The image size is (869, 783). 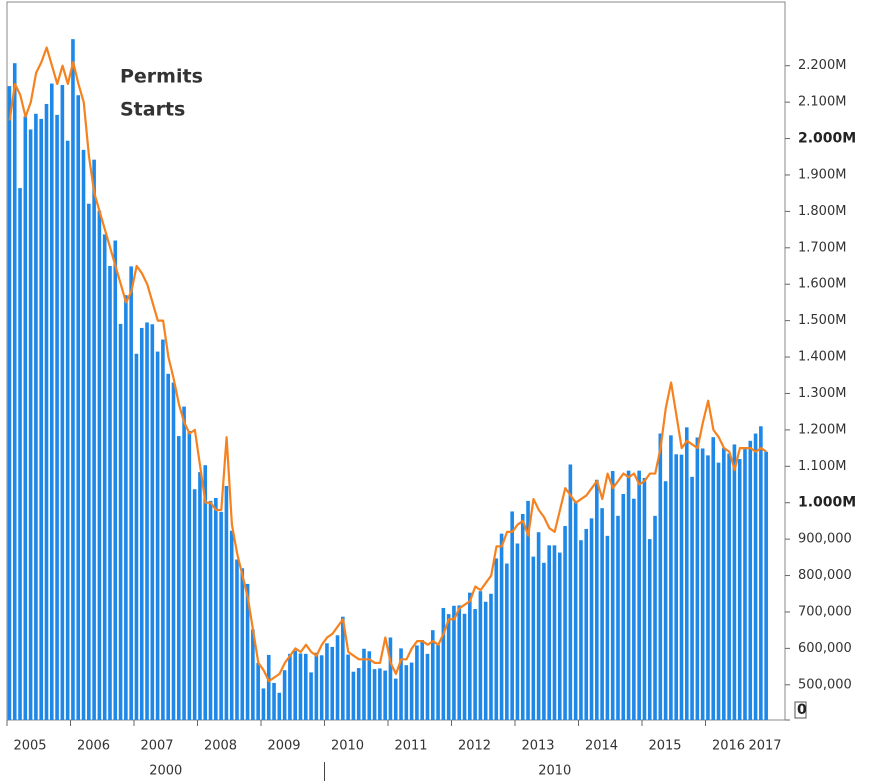 What do you see at coordinates (822, 429) in the screenshot?
I see `y-tick-label: 1.200M` at bounding box center [822, 429].